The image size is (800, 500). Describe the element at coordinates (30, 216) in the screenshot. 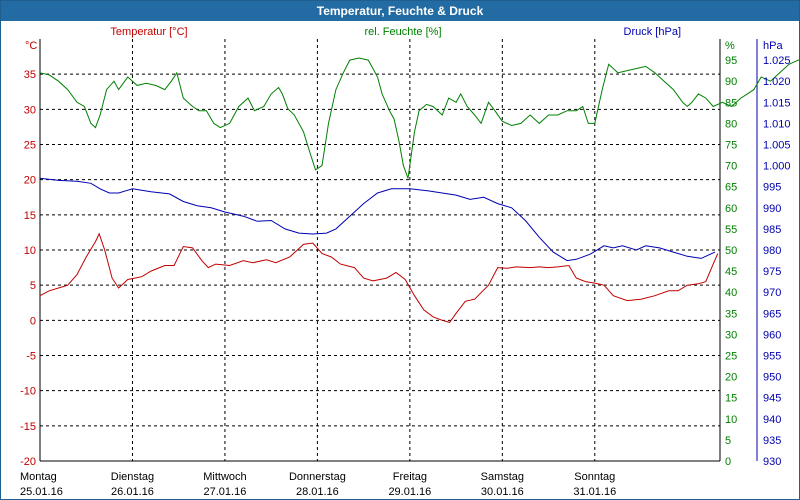

I see `temperature-tick-label: 15` at that location.